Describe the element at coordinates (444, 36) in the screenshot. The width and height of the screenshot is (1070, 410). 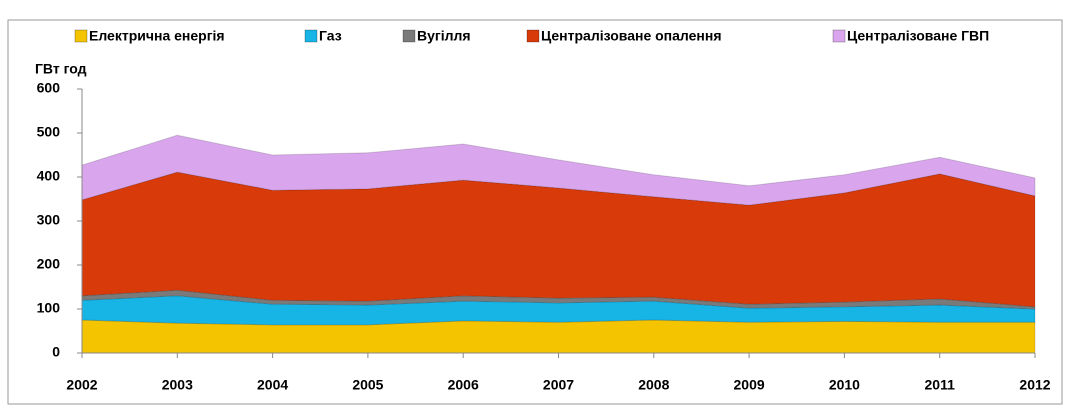
I see `legend-label: Вугілля` at that location.